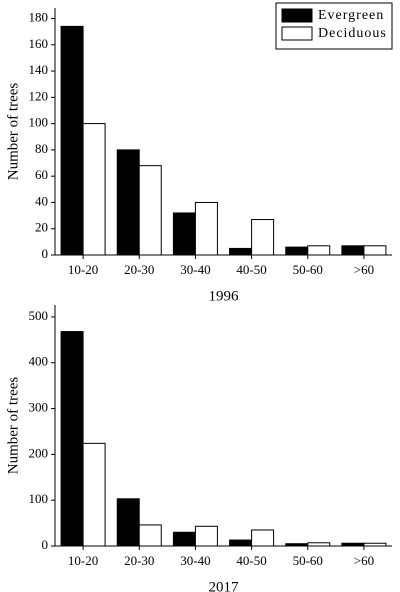 The height and width of the screenshot is (592, 400). What do you see at coordinates (39, 43) in the screenshot?
I see `y-tick-label: 160` at bounding box center [39, 43].